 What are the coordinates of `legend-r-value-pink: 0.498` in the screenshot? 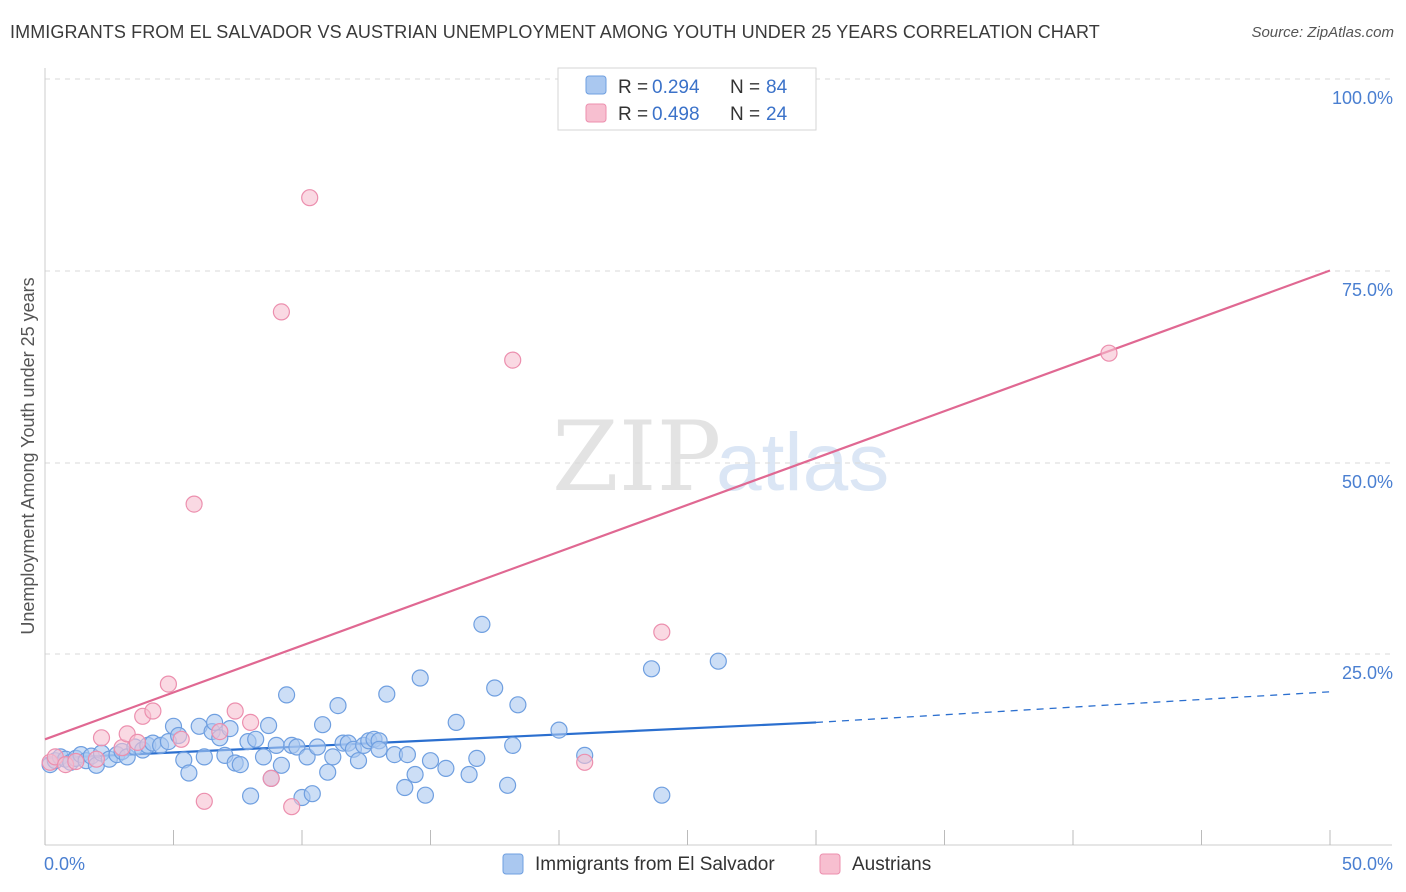 It's located at (676, 114).